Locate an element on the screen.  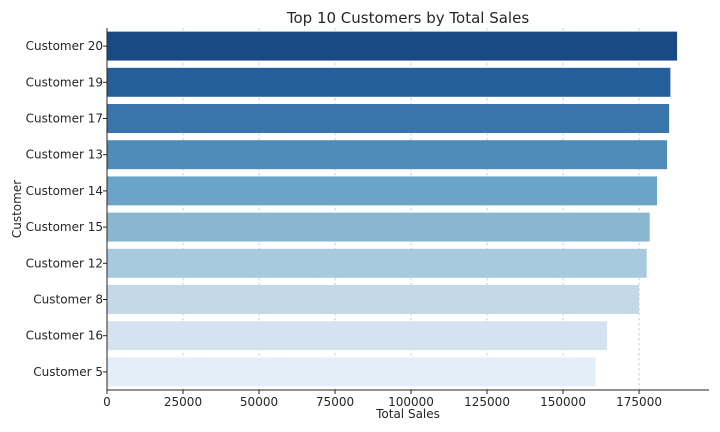
y-tick-label: Customer 20 is located at coordinates (64, 46).